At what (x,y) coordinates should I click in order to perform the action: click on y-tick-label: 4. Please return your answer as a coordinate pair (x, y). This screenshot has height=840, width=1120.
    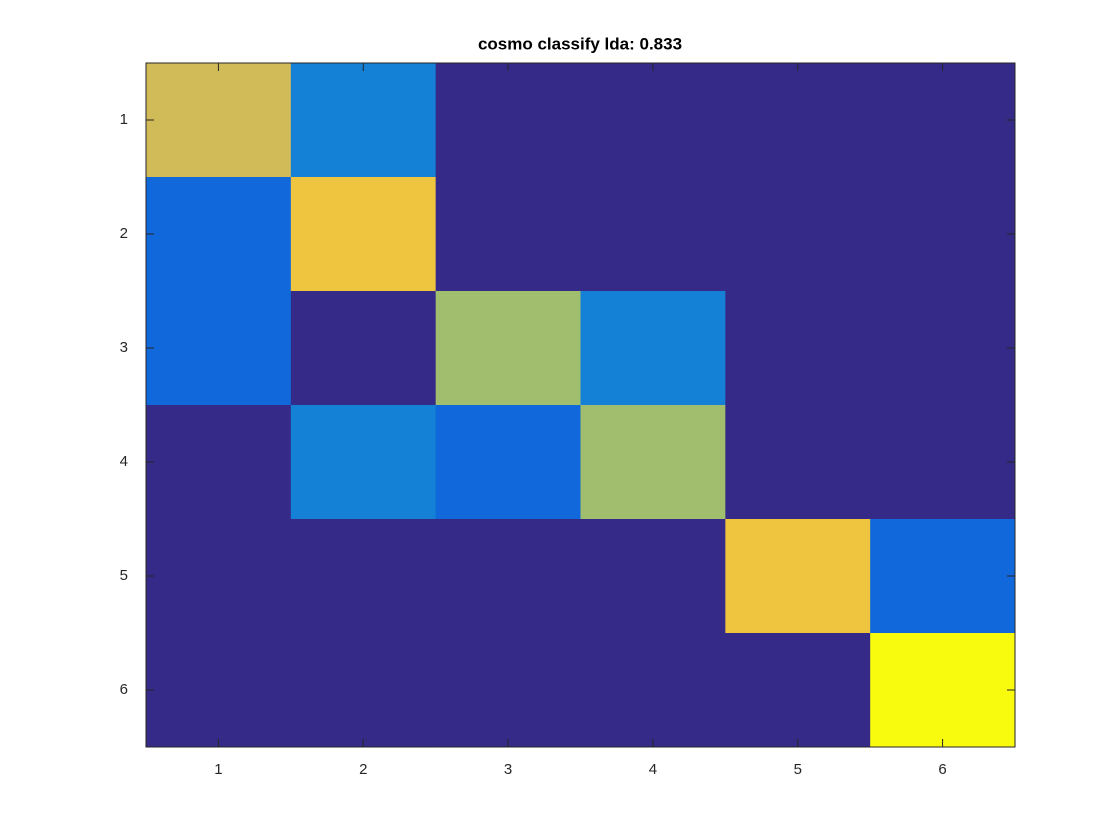
    Looking at the image, I should click on (124, 461).